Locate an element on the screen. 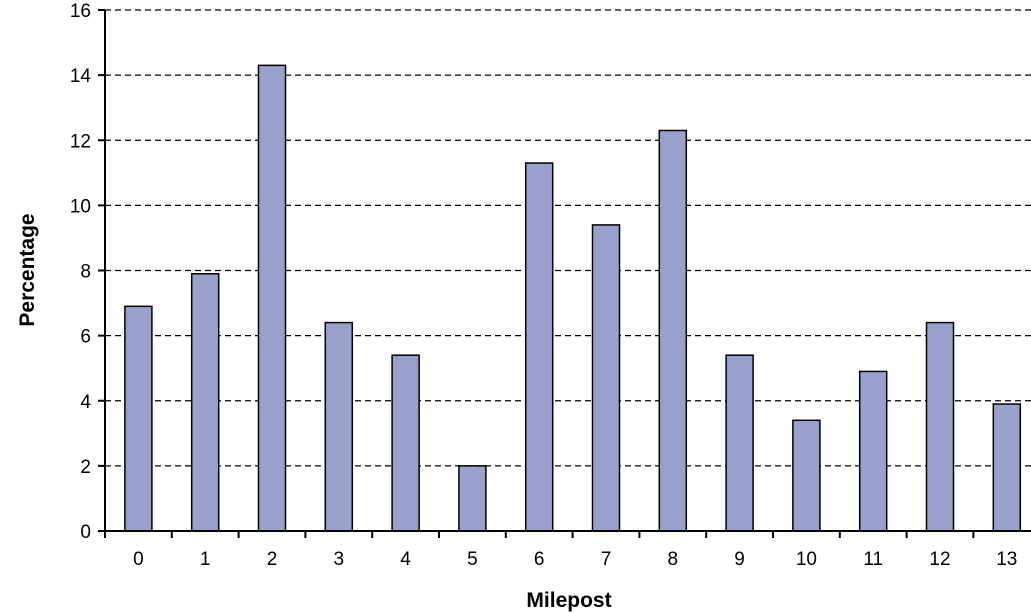 The image size is (1031, 613). y-axis-title: Percentage is located at coordinates (27, 269).